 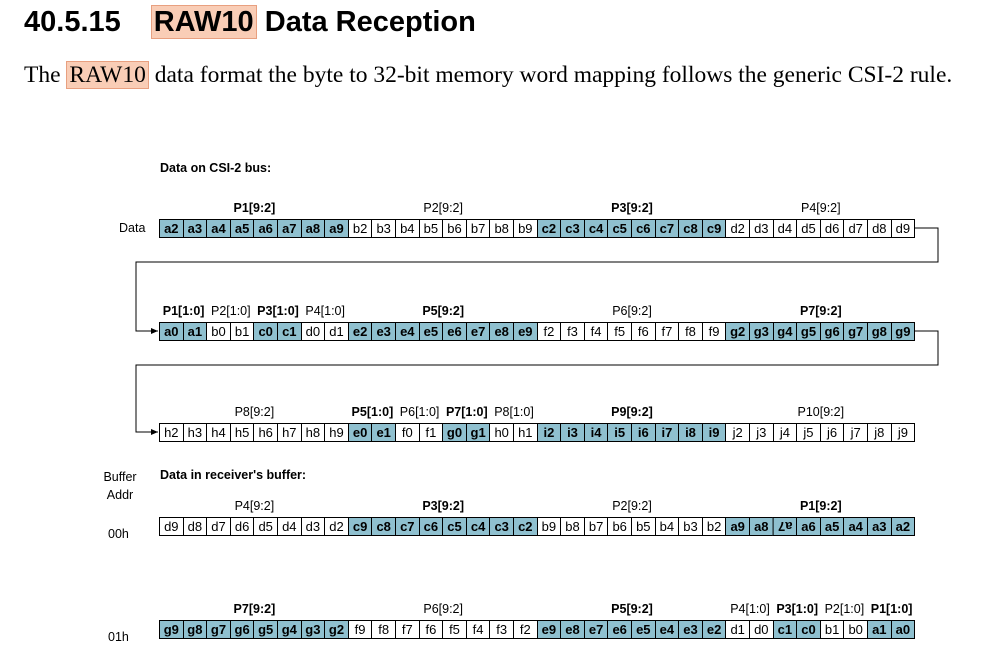 I want to click on bit-cell: d8, so click(x=195, y=526).